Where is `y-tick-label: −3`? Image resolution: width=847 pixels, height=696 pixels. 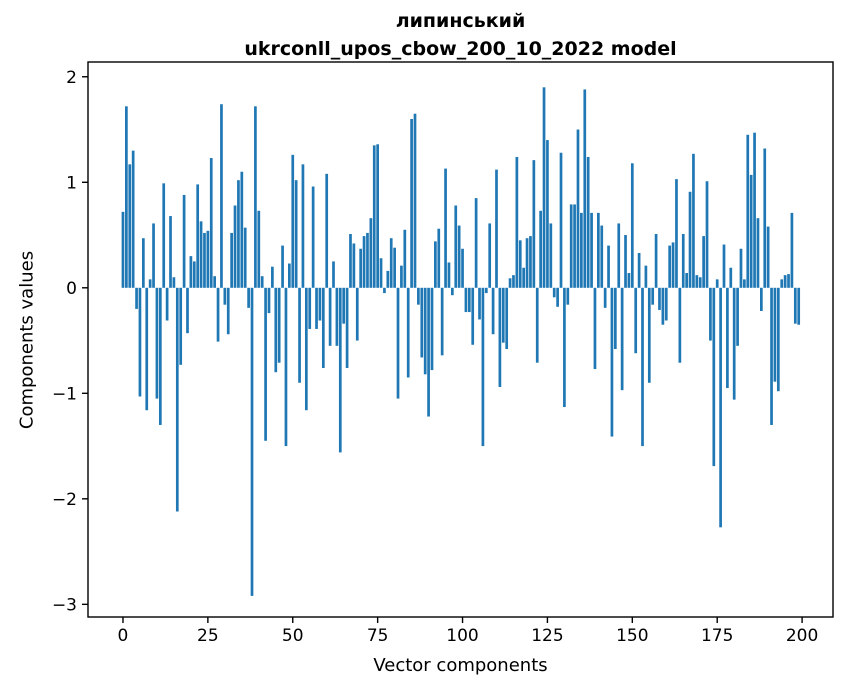
y-tick-label: −3 is located at coordinates (64, 605).